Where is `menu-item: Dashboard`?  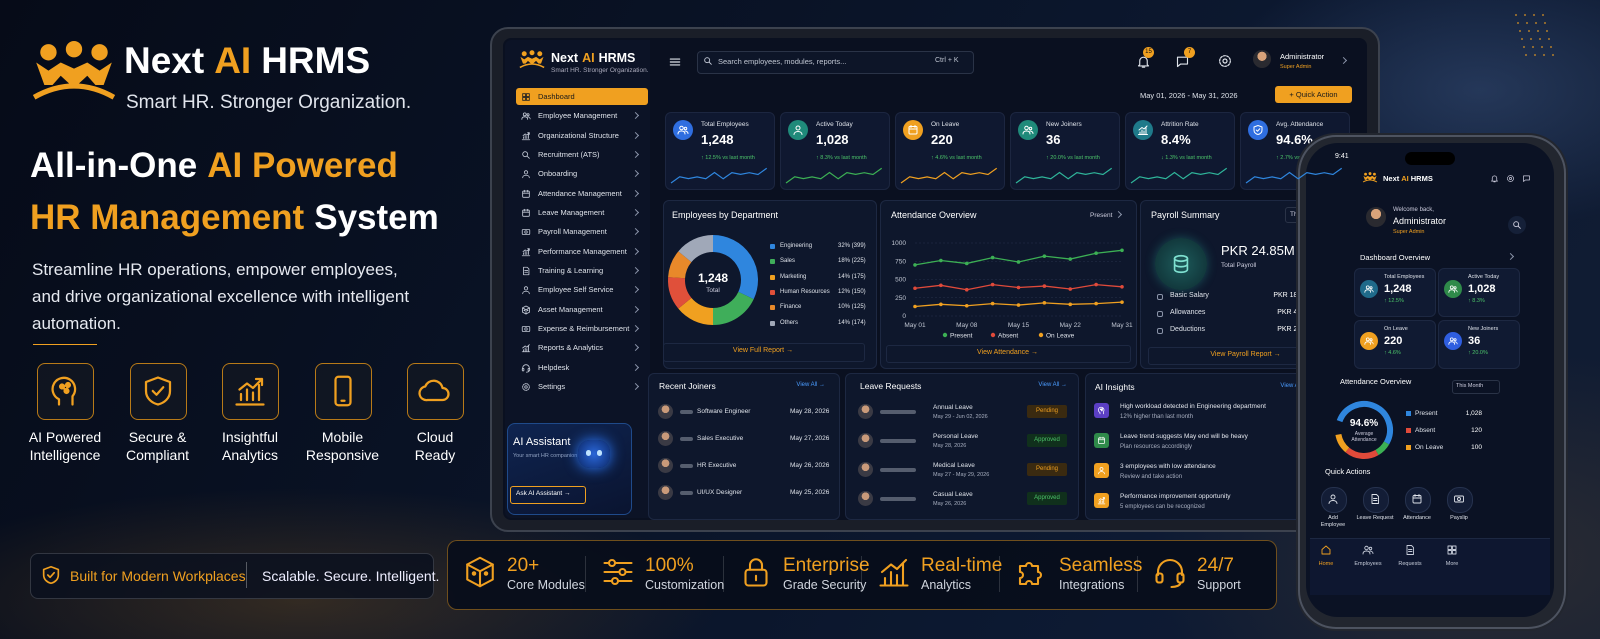
menu-item: Dashboard is located at coordinates (556, 96).